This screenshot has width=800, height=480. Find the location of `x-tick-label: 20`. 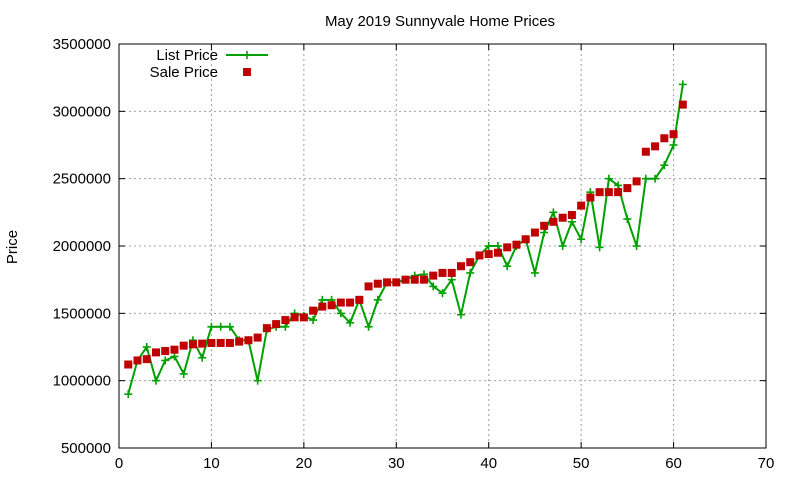

x-tick-label: 20 is located at coordinates (304, 463).